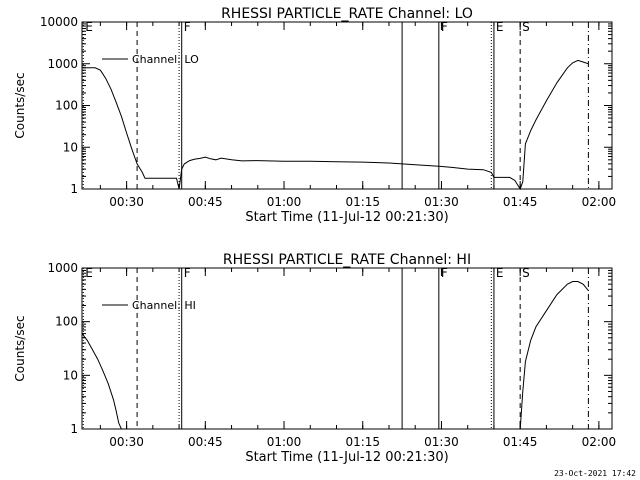 This screenshot has width=640, height=480. What do you see at coordinates (164, 305) in the screenshot?
I see `legend-label: Channel: HI` at bounding box center [164, 305].